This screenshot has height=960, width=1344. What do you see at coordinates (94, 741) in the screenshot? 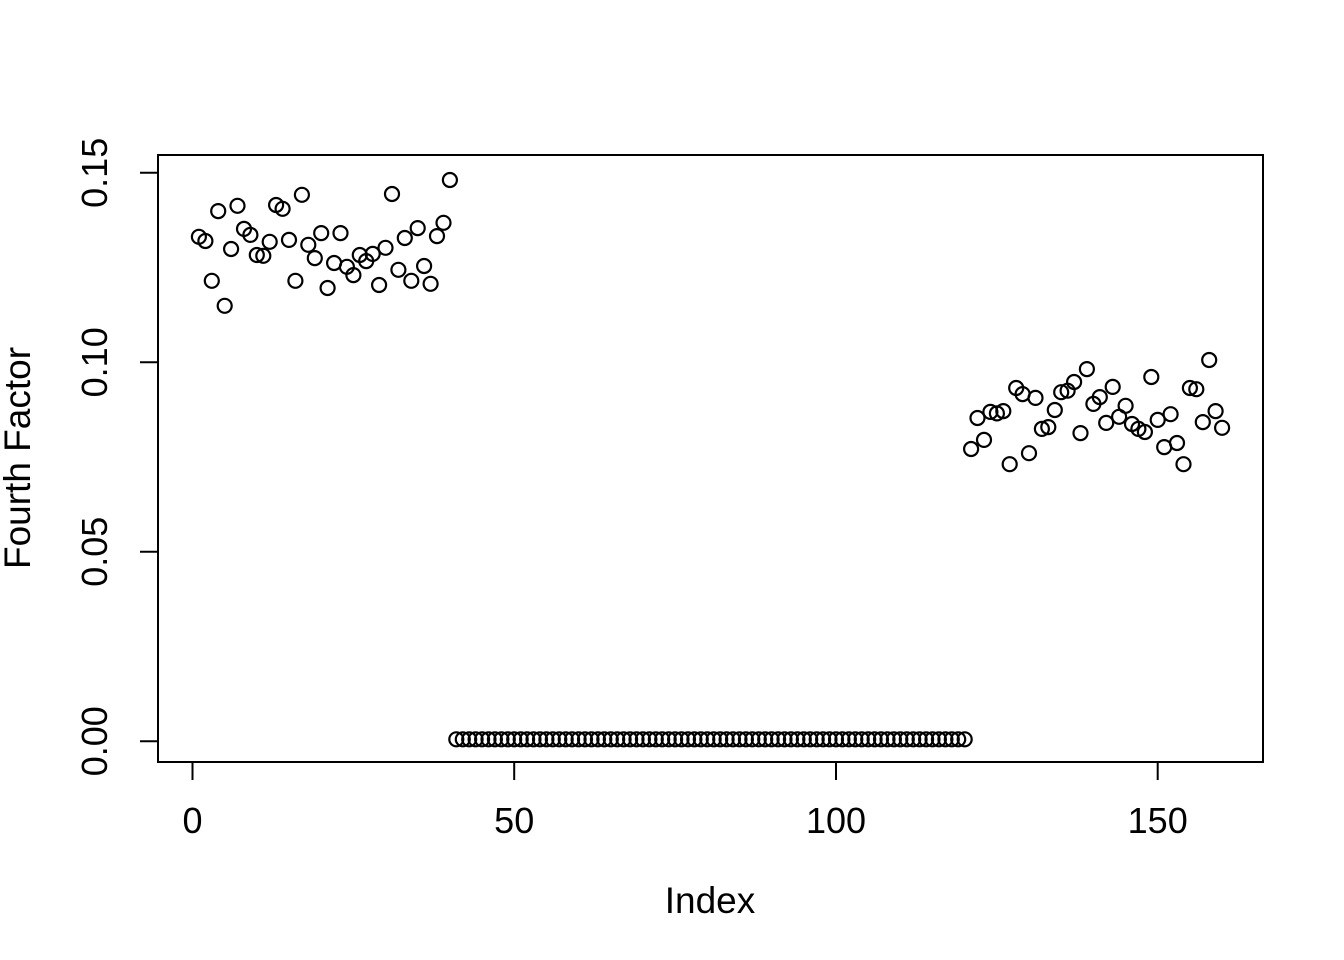
I see `y-axis-tick-label: 0.00` at bounding box center [94, 741].